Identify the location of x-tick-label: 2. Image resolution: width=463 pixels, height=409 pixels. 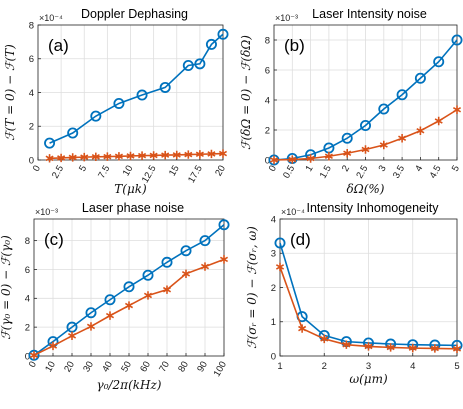
(324, 366).